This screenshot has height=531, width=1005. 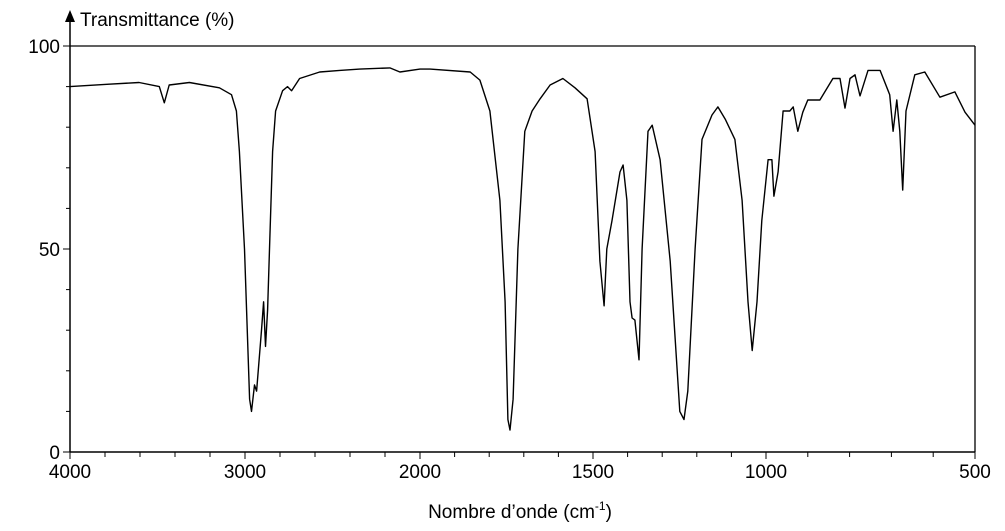 What do you see at coordinates (70, 16) in the screenshot?
I see `y-axis-arrow-icon` at bounding box center [70, 16].